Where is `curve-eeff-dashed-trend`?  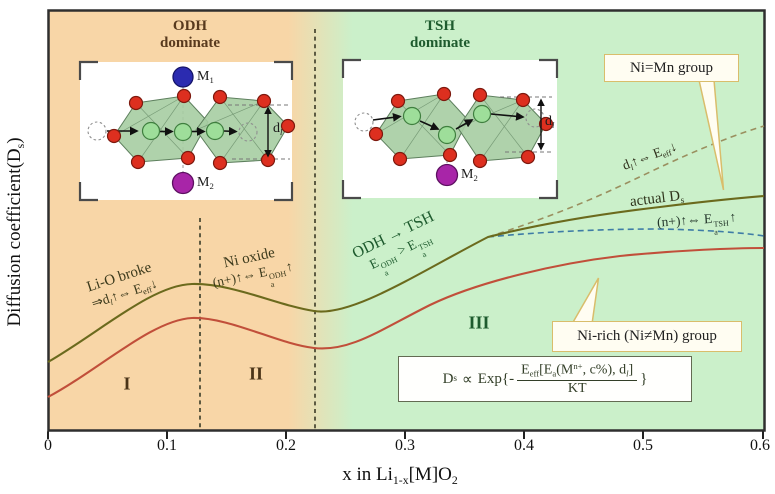 curve-eeff-dashed-trend is located at coordinates (626, 181).